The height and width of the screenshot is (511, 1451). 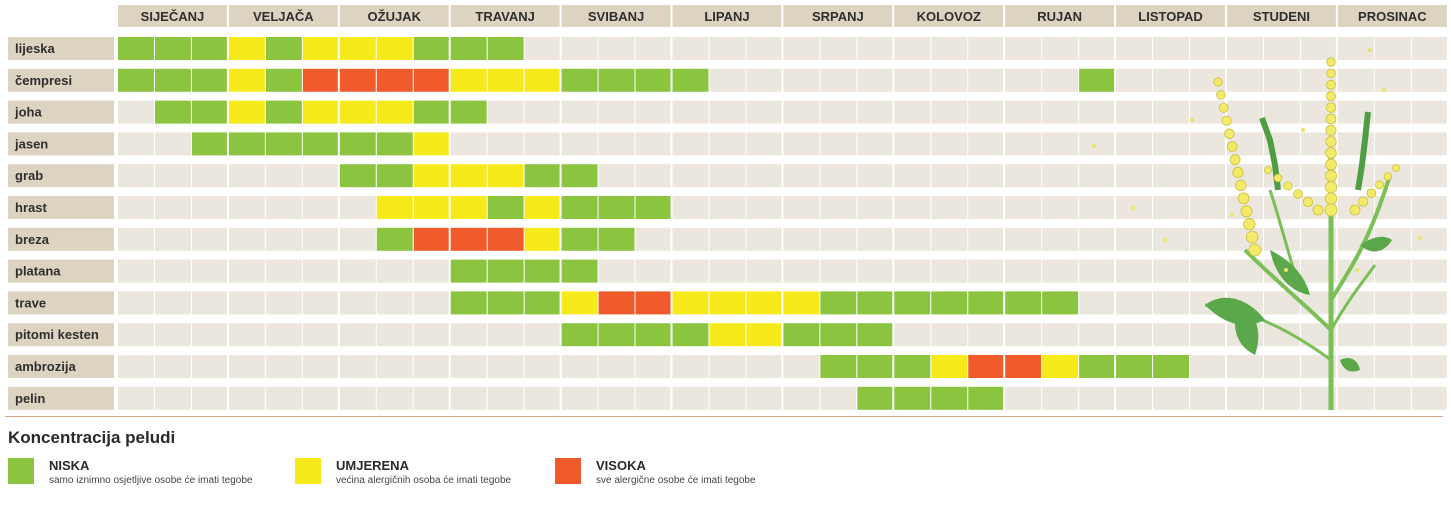 What do you see at coordinates (1257, 160) in the screenshot?
I see `flower-clusters` at bounding box center [1257, 160].